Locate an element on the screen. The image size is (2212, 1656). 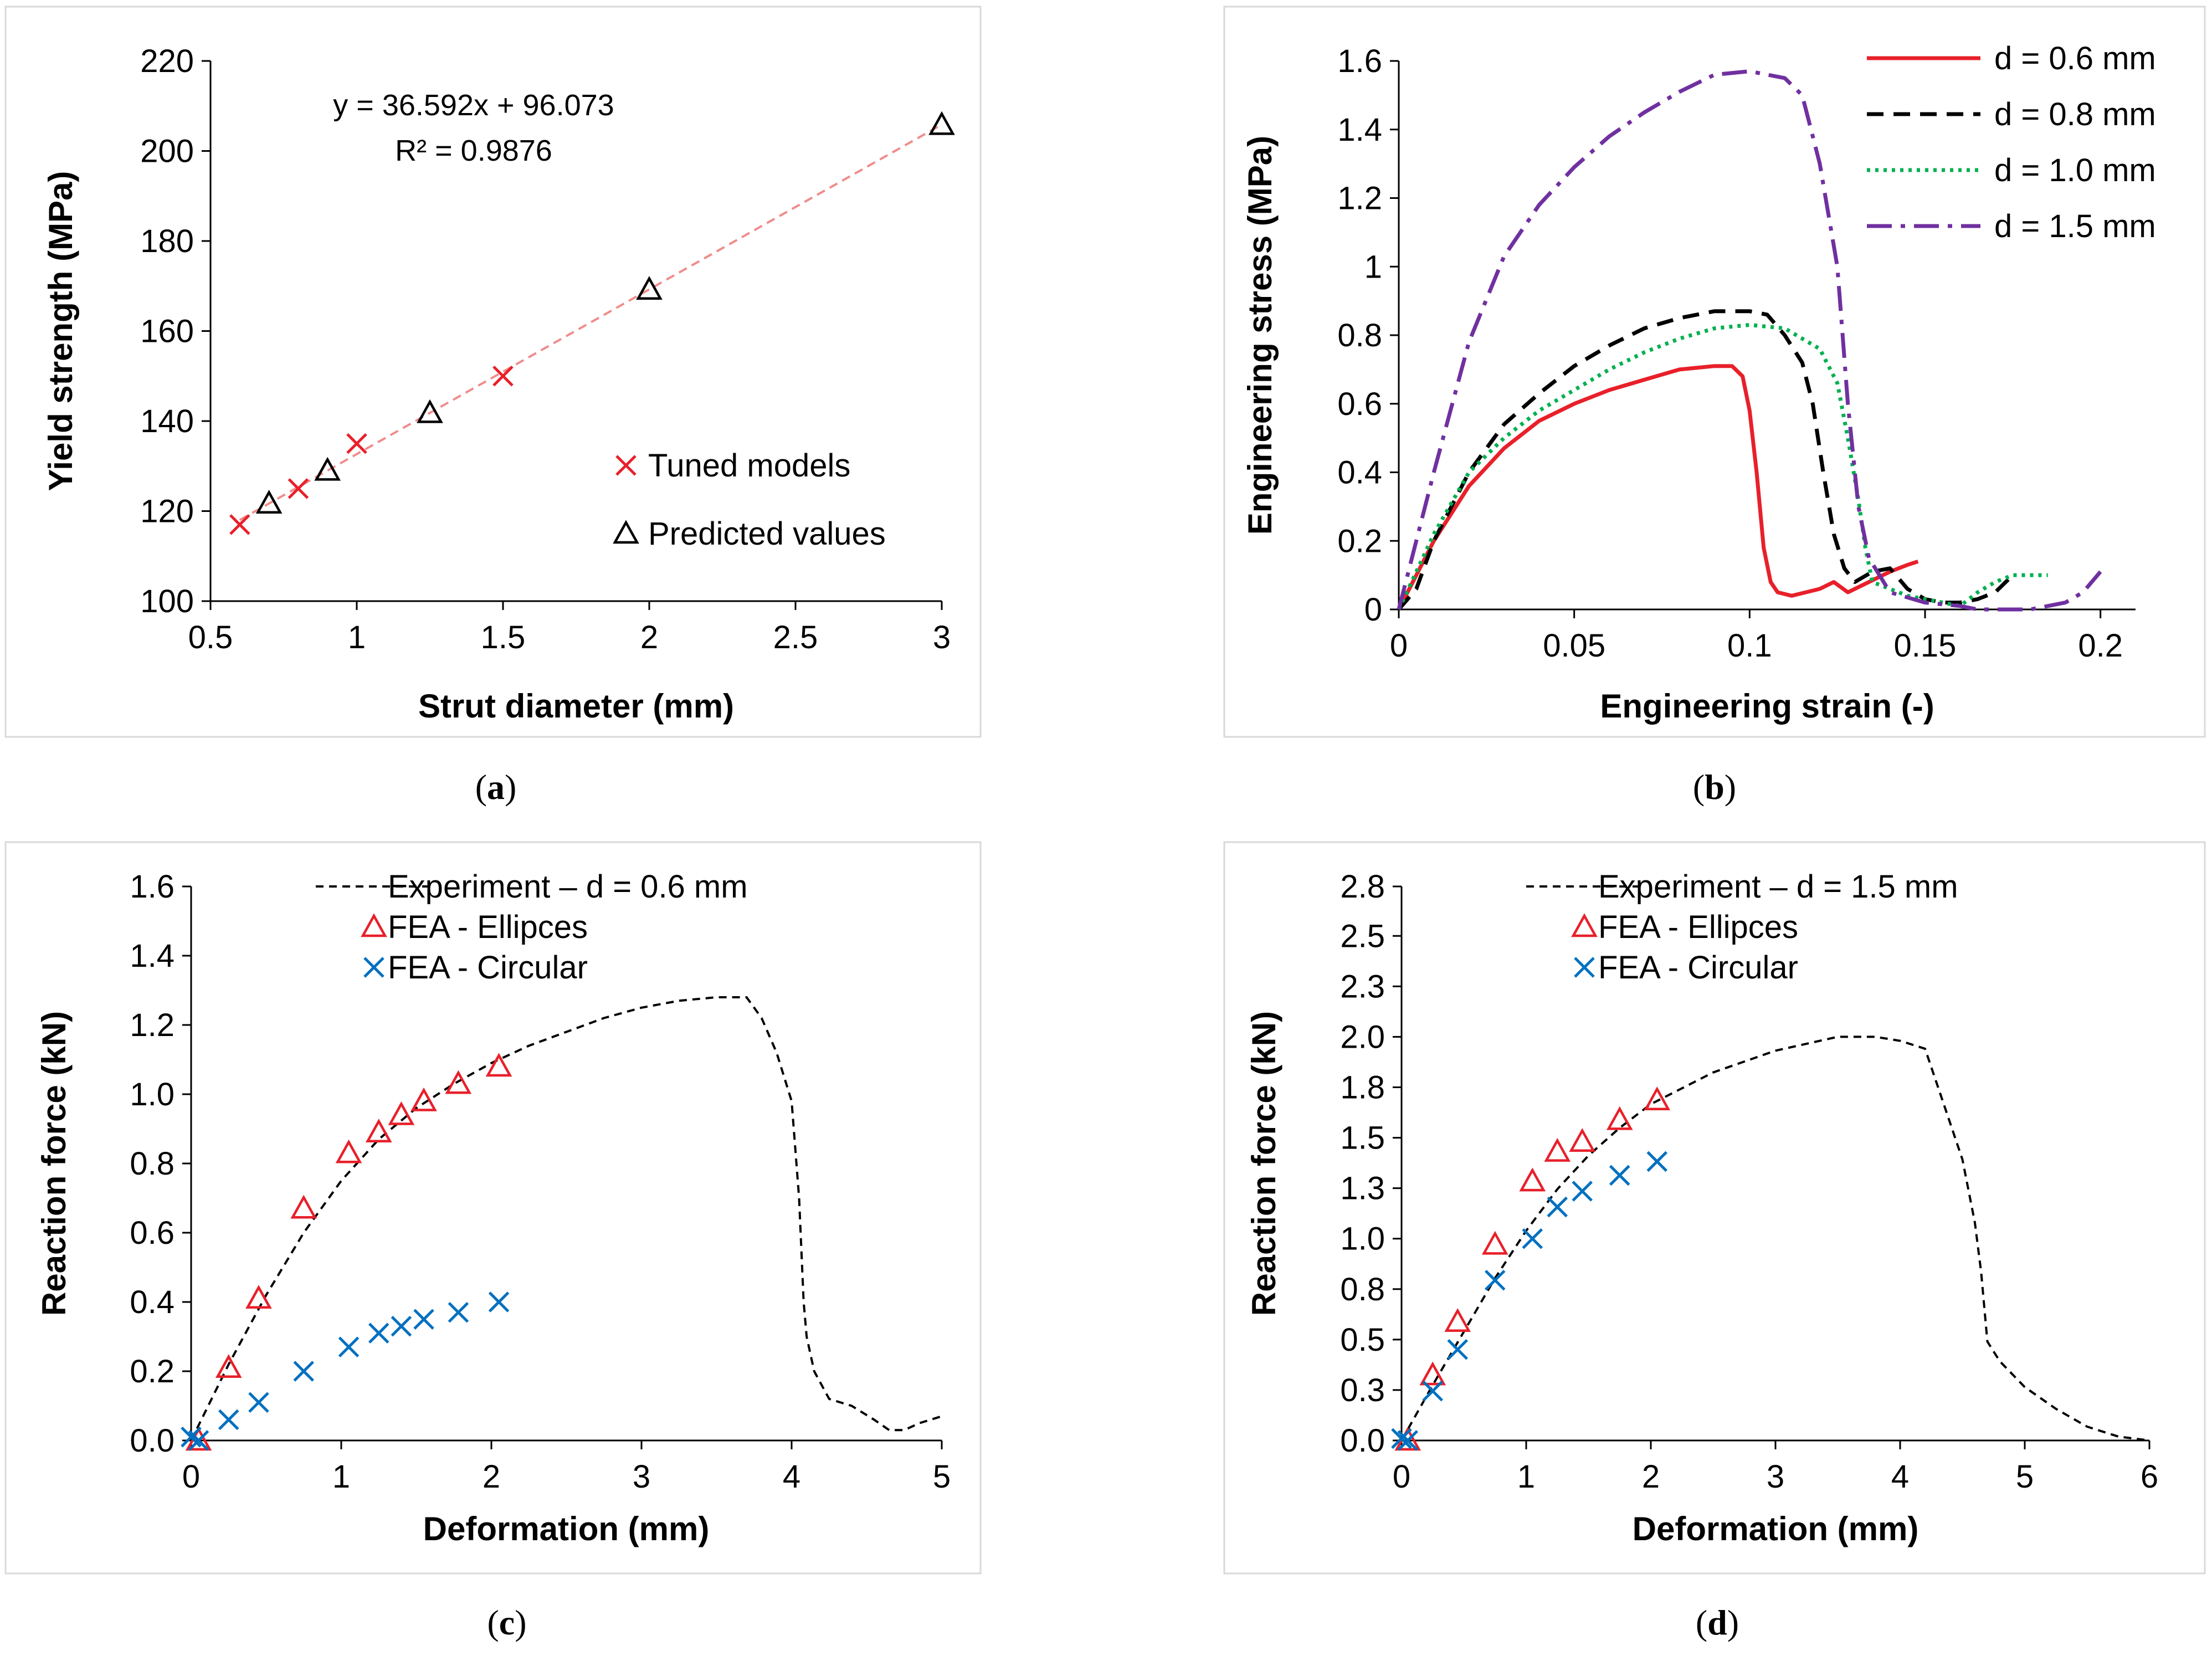
legend-label: d = 0.8 mm is located at coordinates (2075, 114).